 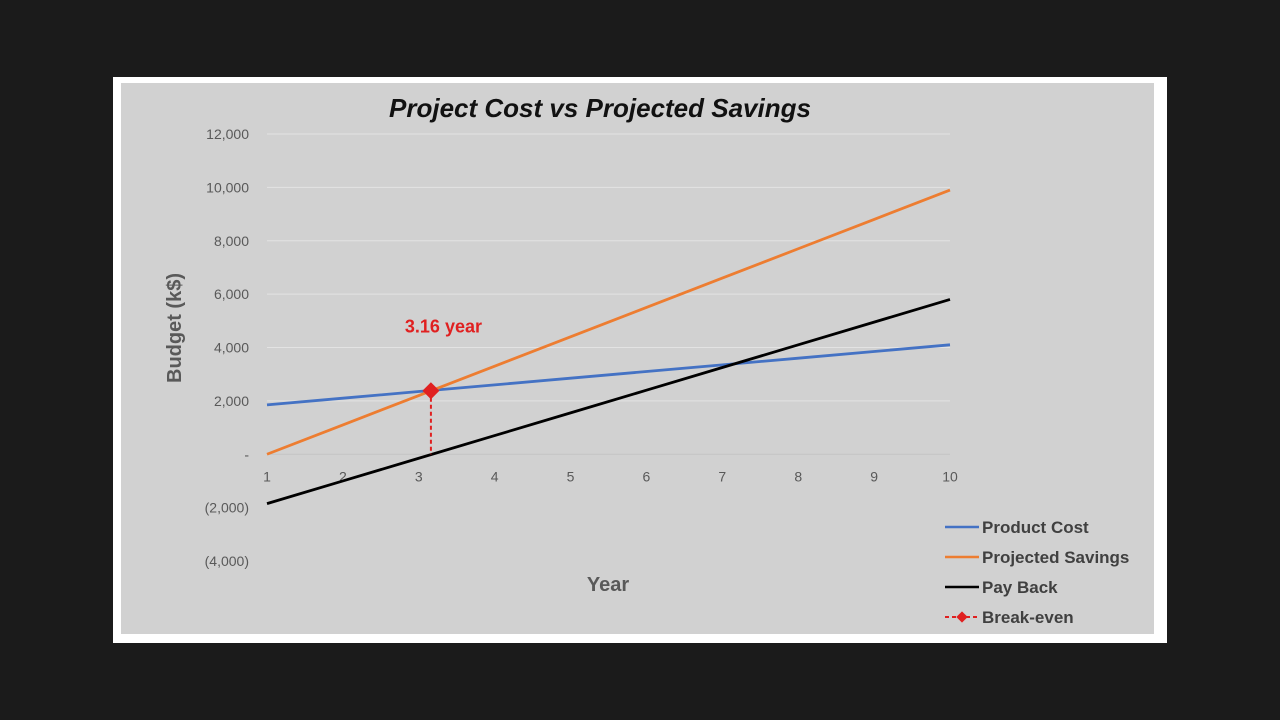 I want to click on x-tick-label: 5, so click(x=571, y=476).